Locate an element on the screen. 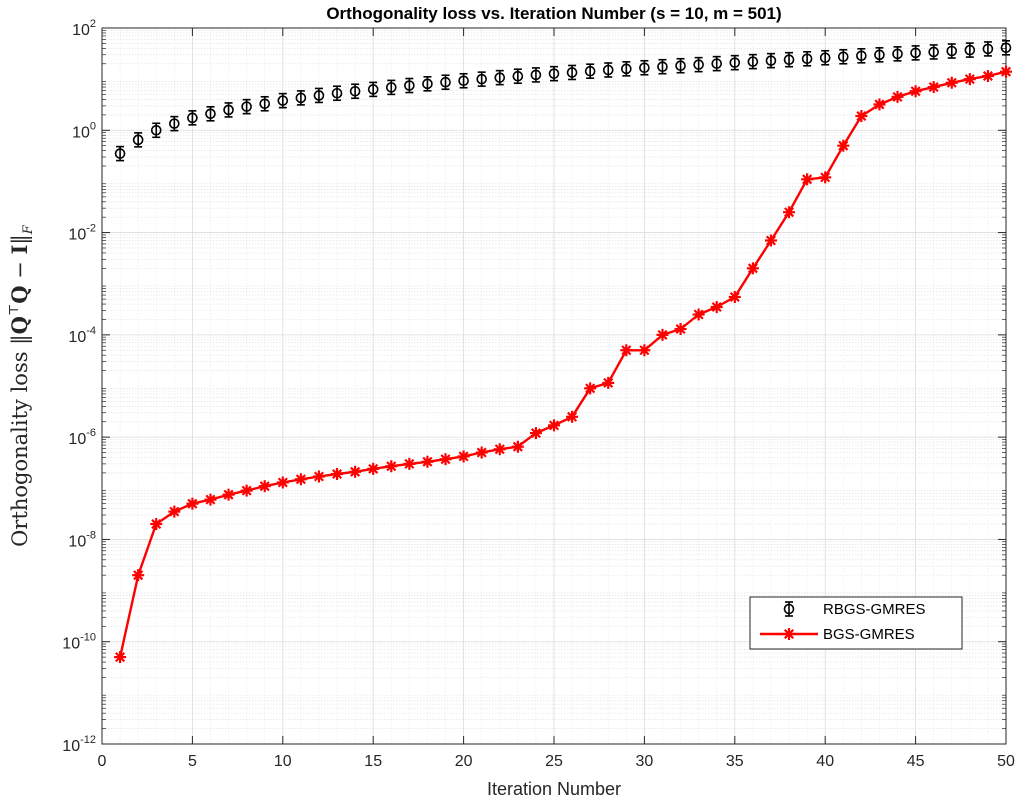  y-tick-label: 10⁻⁶ is located at coordinates (82, 437).